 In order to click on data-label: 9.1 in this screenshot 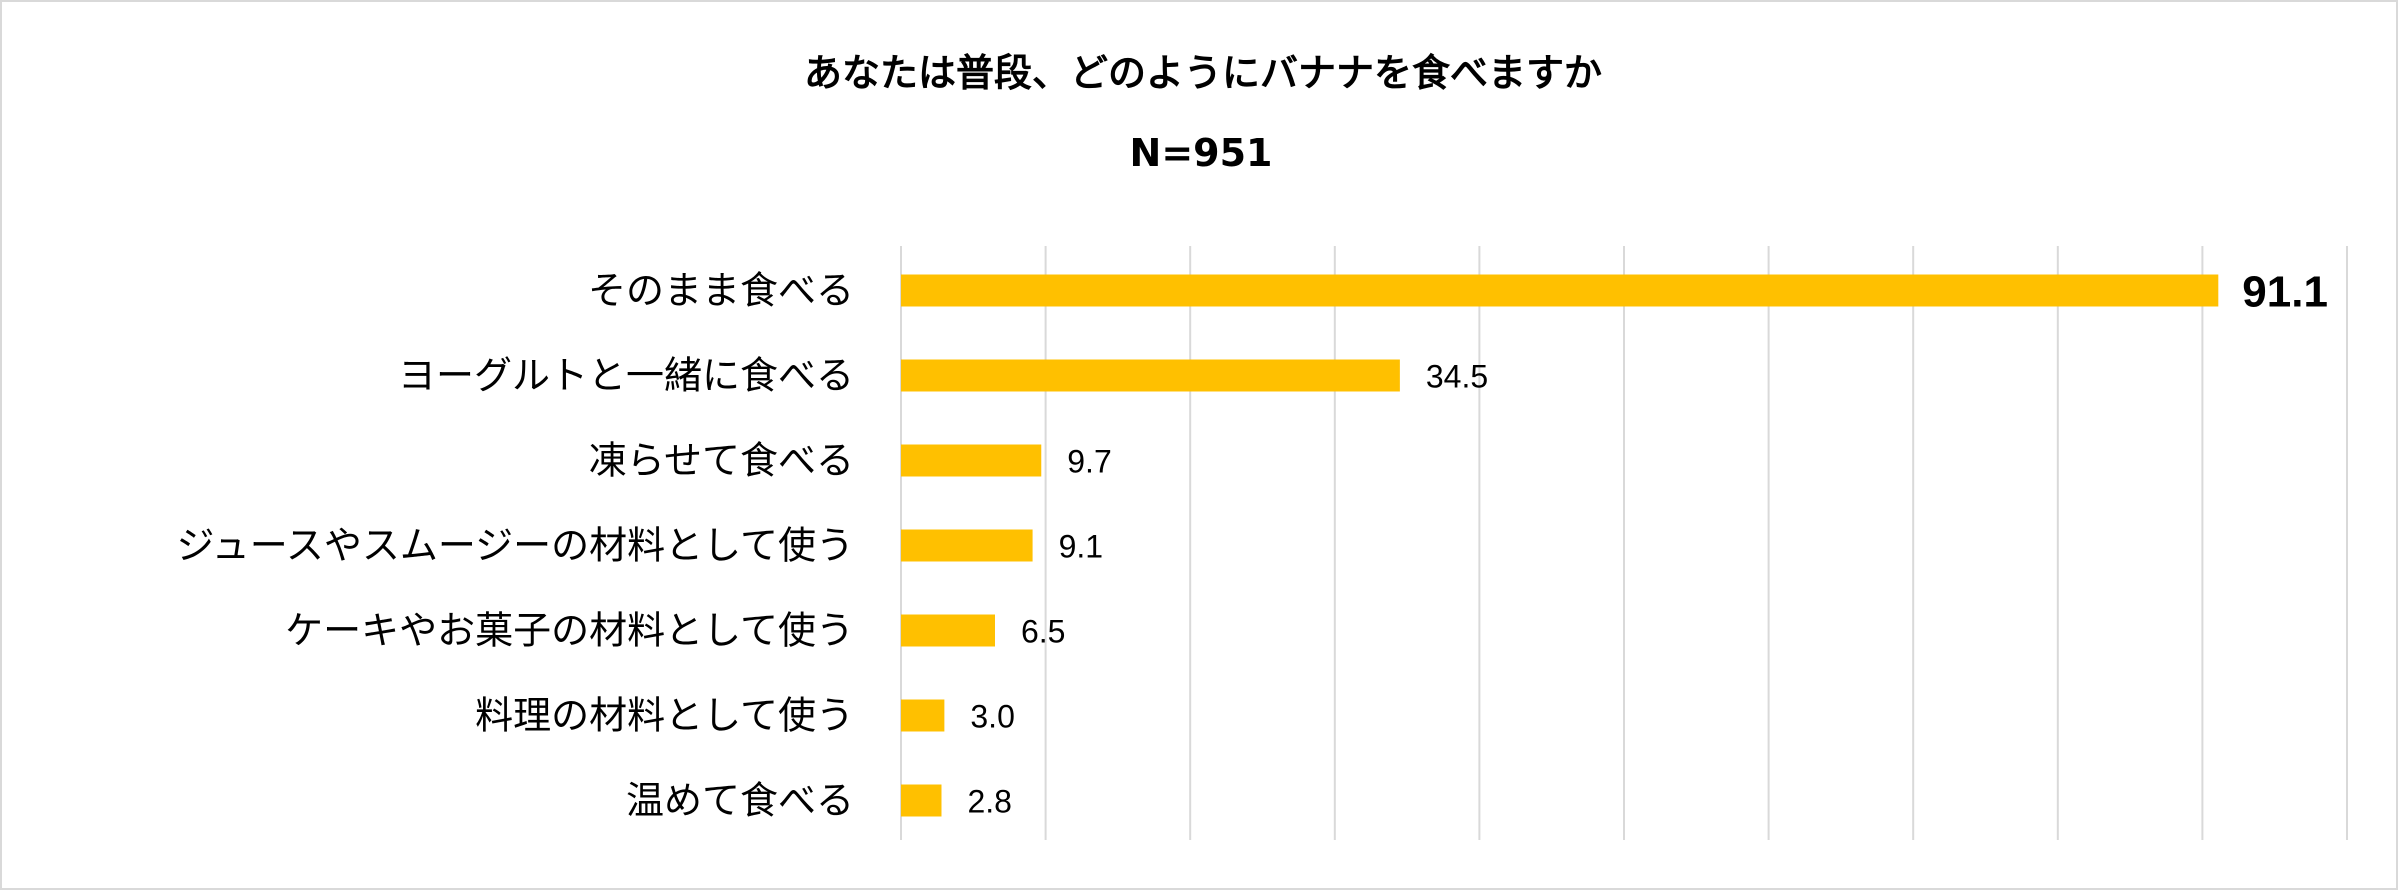, I will do `click(1081, 547)`.